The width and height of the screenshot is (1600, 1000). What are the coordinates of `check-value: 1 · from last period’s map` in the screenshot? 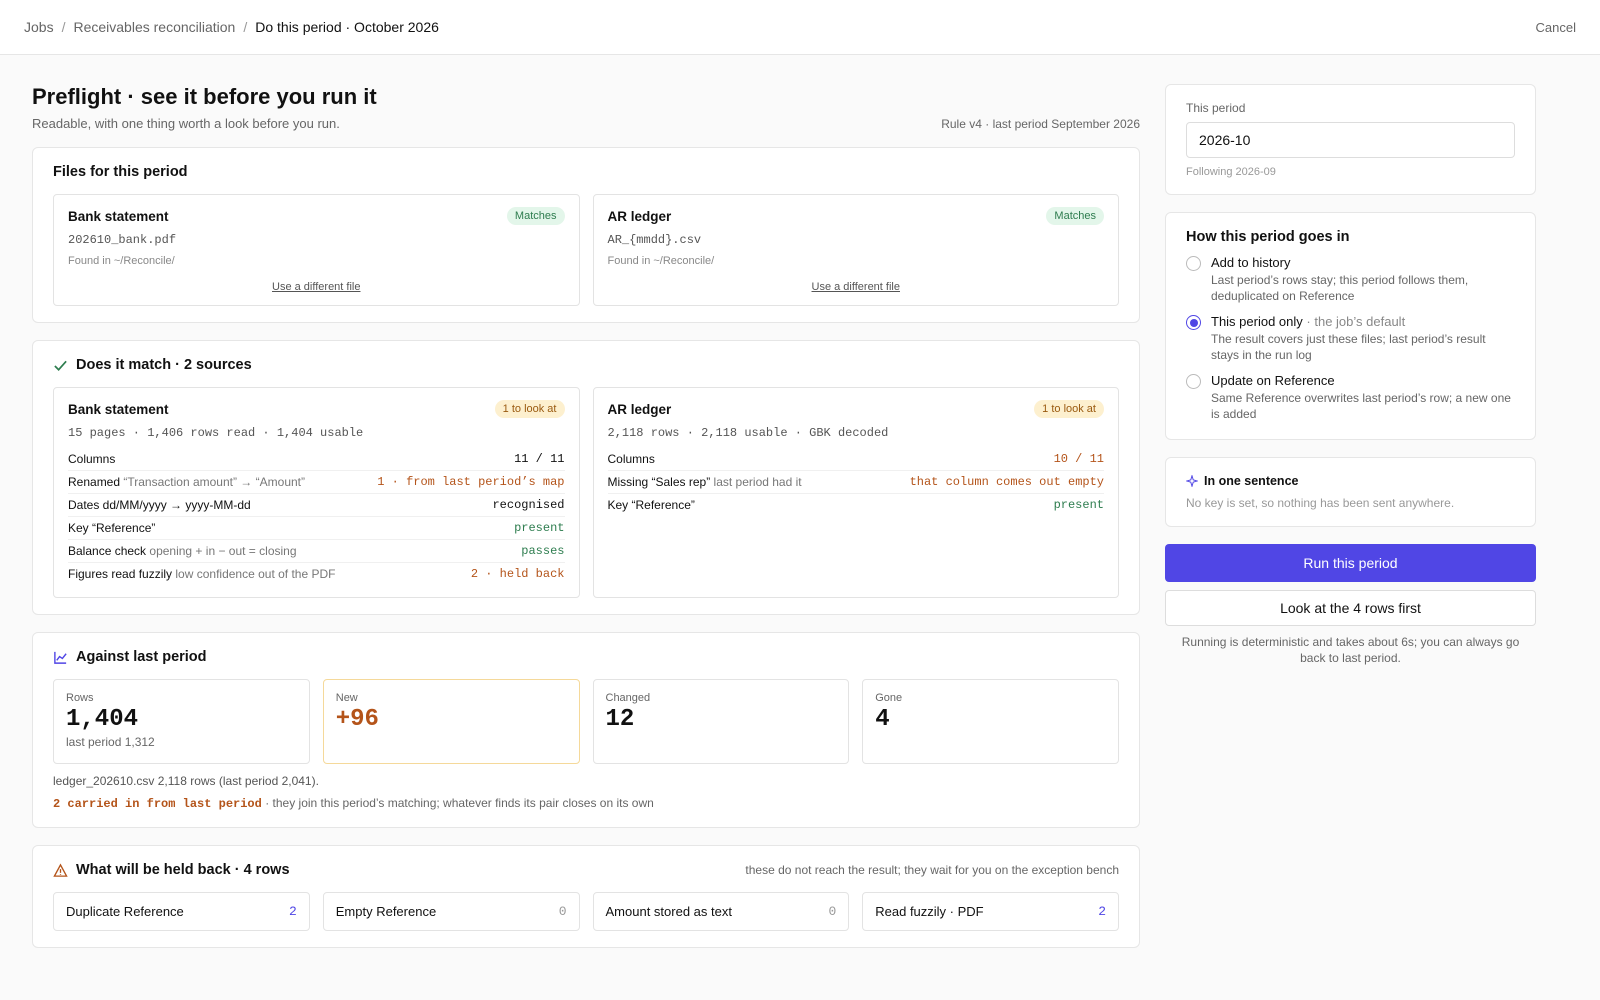 It's located at (471, 482).